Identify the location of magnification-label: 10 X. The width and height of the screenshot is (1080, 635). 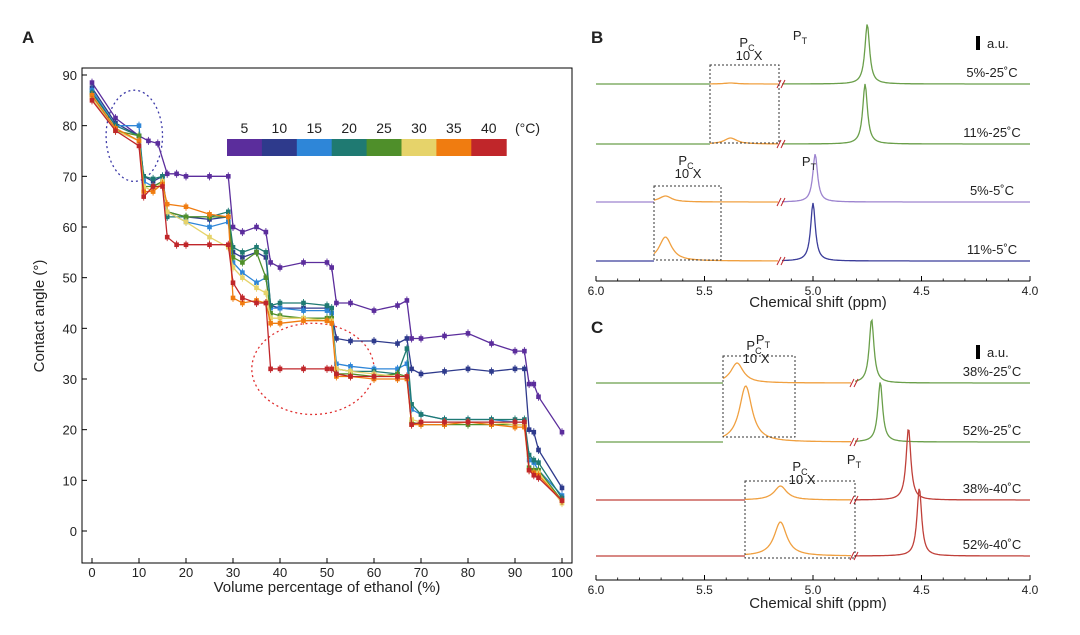
(749, 55).